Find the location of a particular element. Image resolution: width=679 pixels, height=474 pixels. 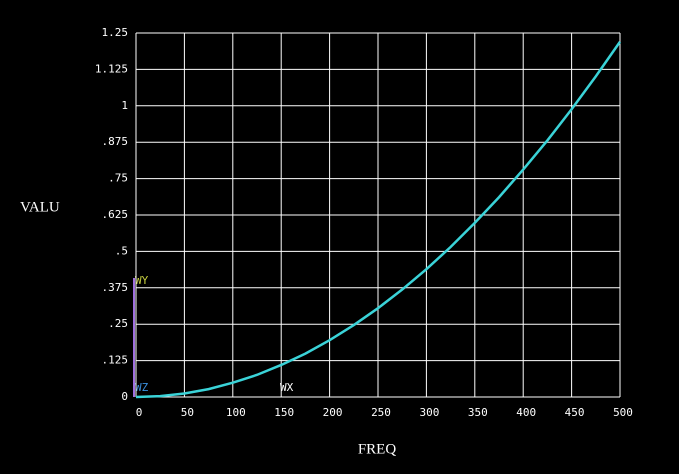

y-tick-label: .625 is located at coordinates (115, 214).